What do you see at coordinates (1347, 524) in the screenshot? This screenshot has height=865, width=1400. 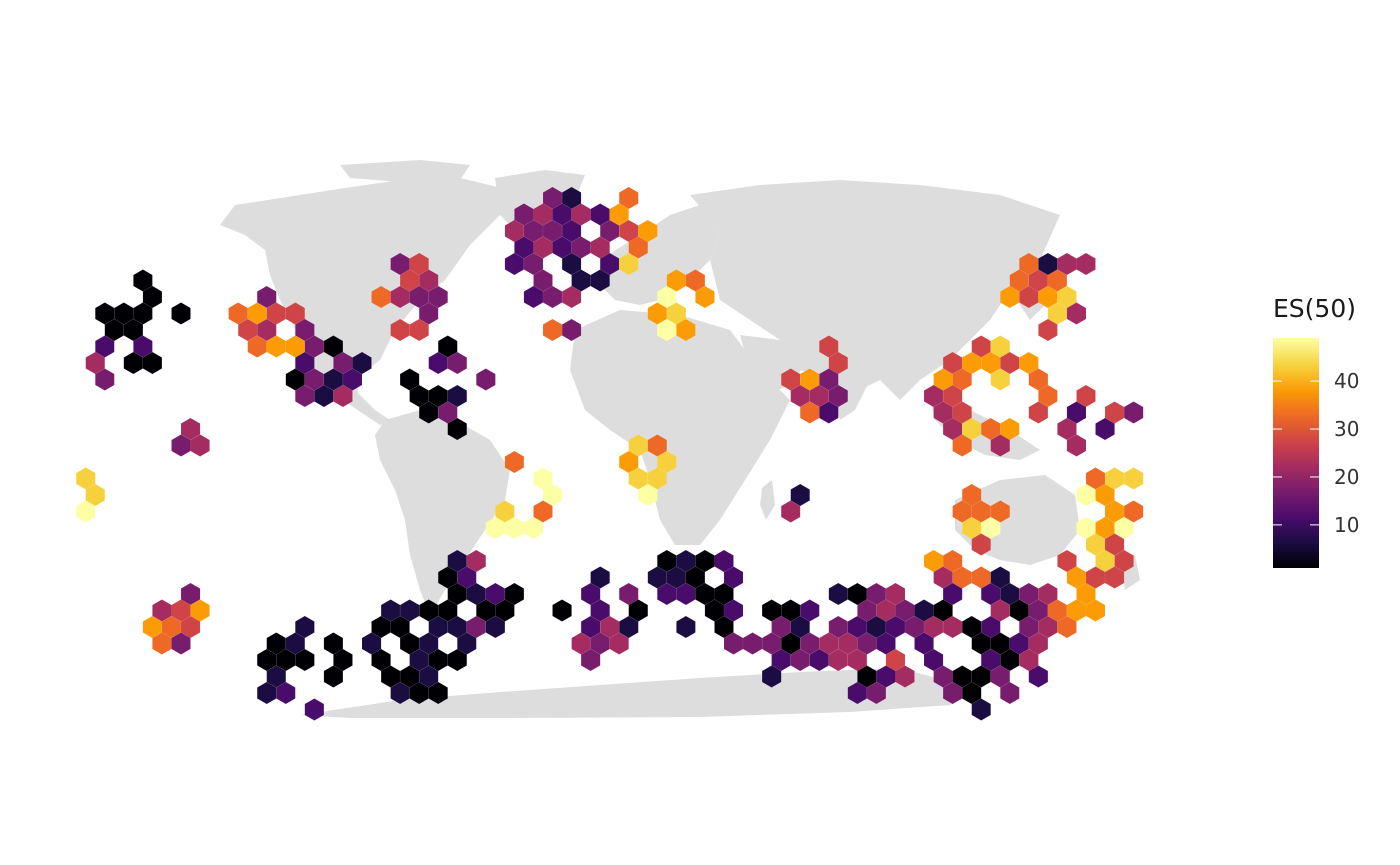 I see `legend-tick-label: 10` at bounding box center [1347, 524].